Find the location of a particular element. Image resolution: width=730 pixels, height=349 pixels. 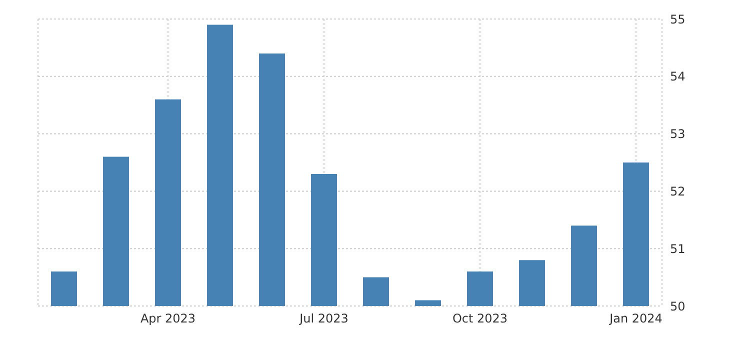

x-tick-label: Jul 2023 is located at coordinates (323, 319).